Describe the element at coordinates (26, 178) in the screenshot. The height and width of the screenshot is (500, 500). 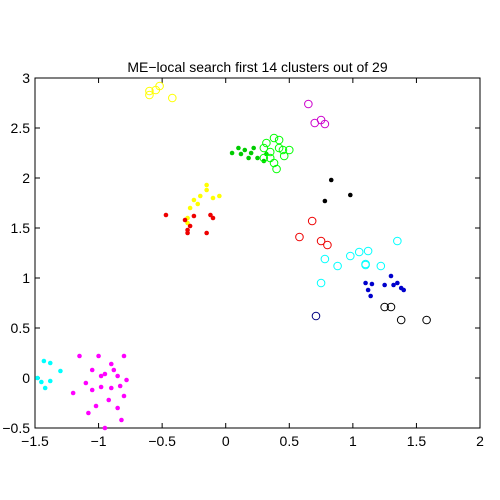
I see `y-tick-label: 2` at that location.